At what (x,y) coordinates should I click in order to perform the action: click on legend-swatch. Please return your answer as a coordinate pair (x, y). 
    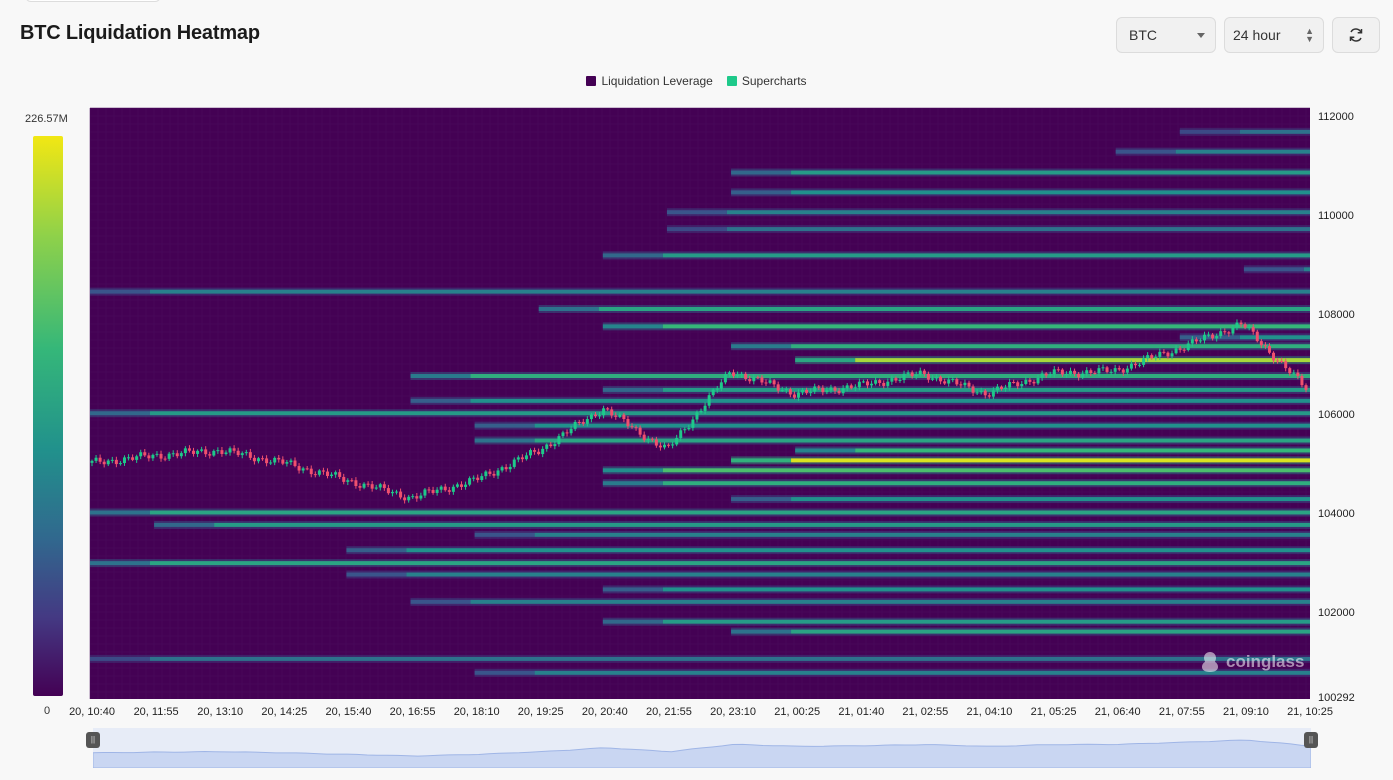
    Looking at the image, I should click on (591, 81).